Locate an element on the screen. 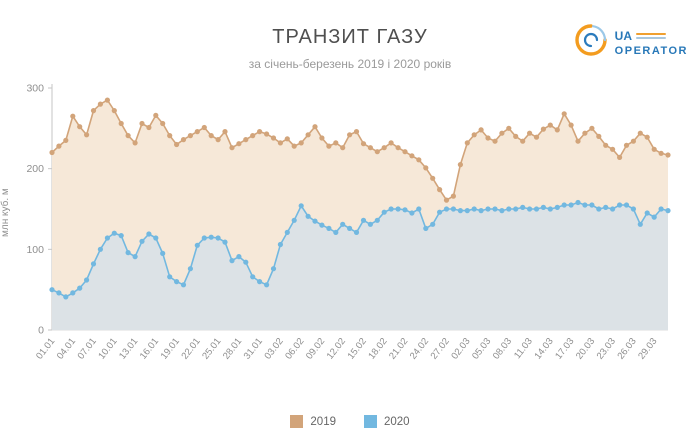 The height and width of the screenshot is (440, 700). logo-tagline-lines is located at coordinates (651, 35).